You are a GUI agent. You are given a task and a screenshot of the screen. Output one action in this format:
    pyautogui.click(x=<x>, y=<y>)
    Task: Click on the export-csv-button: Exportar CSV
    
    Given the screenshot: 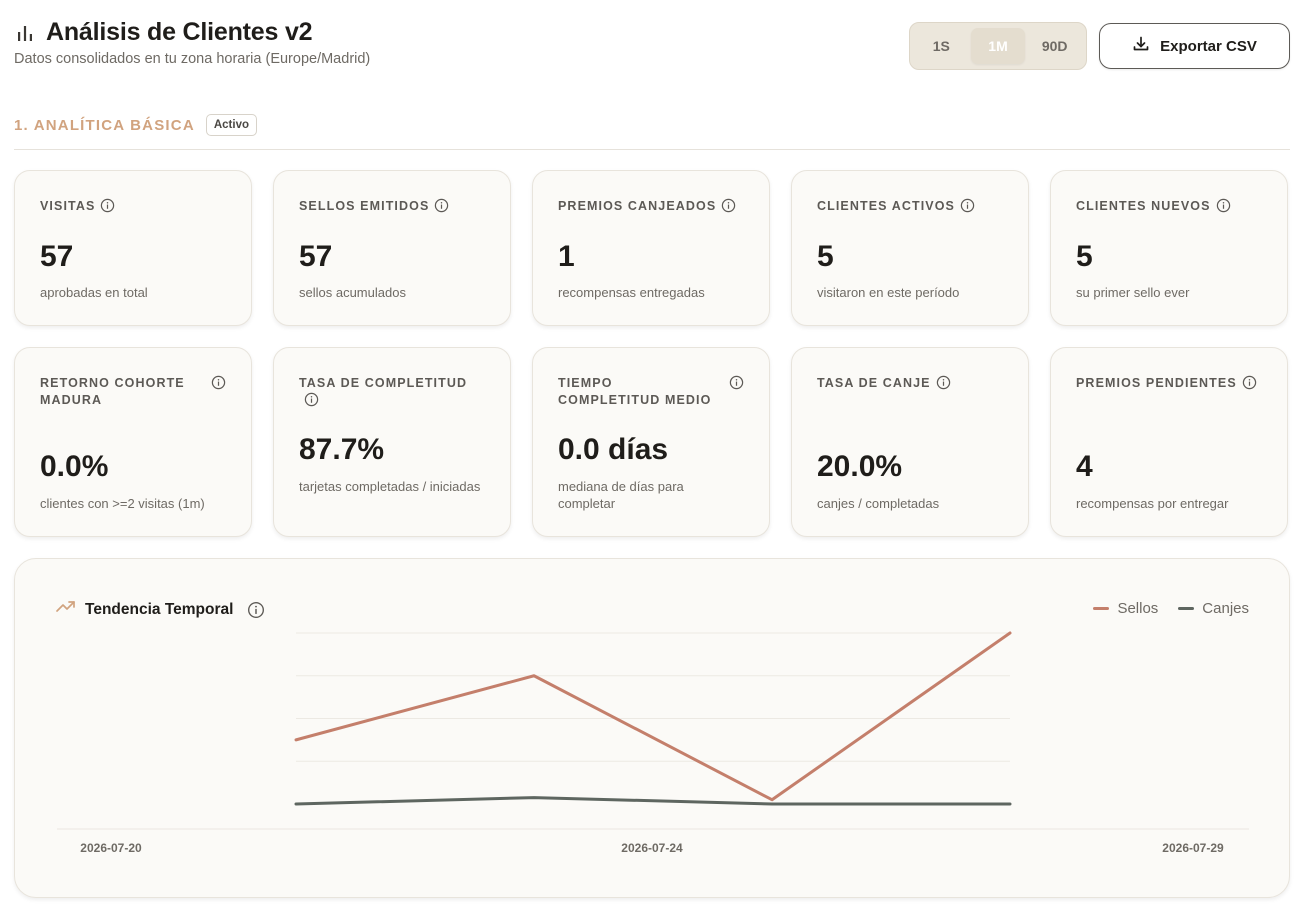 What is the action you would take?
    pyautogui.click(x=1194, y=46)
    